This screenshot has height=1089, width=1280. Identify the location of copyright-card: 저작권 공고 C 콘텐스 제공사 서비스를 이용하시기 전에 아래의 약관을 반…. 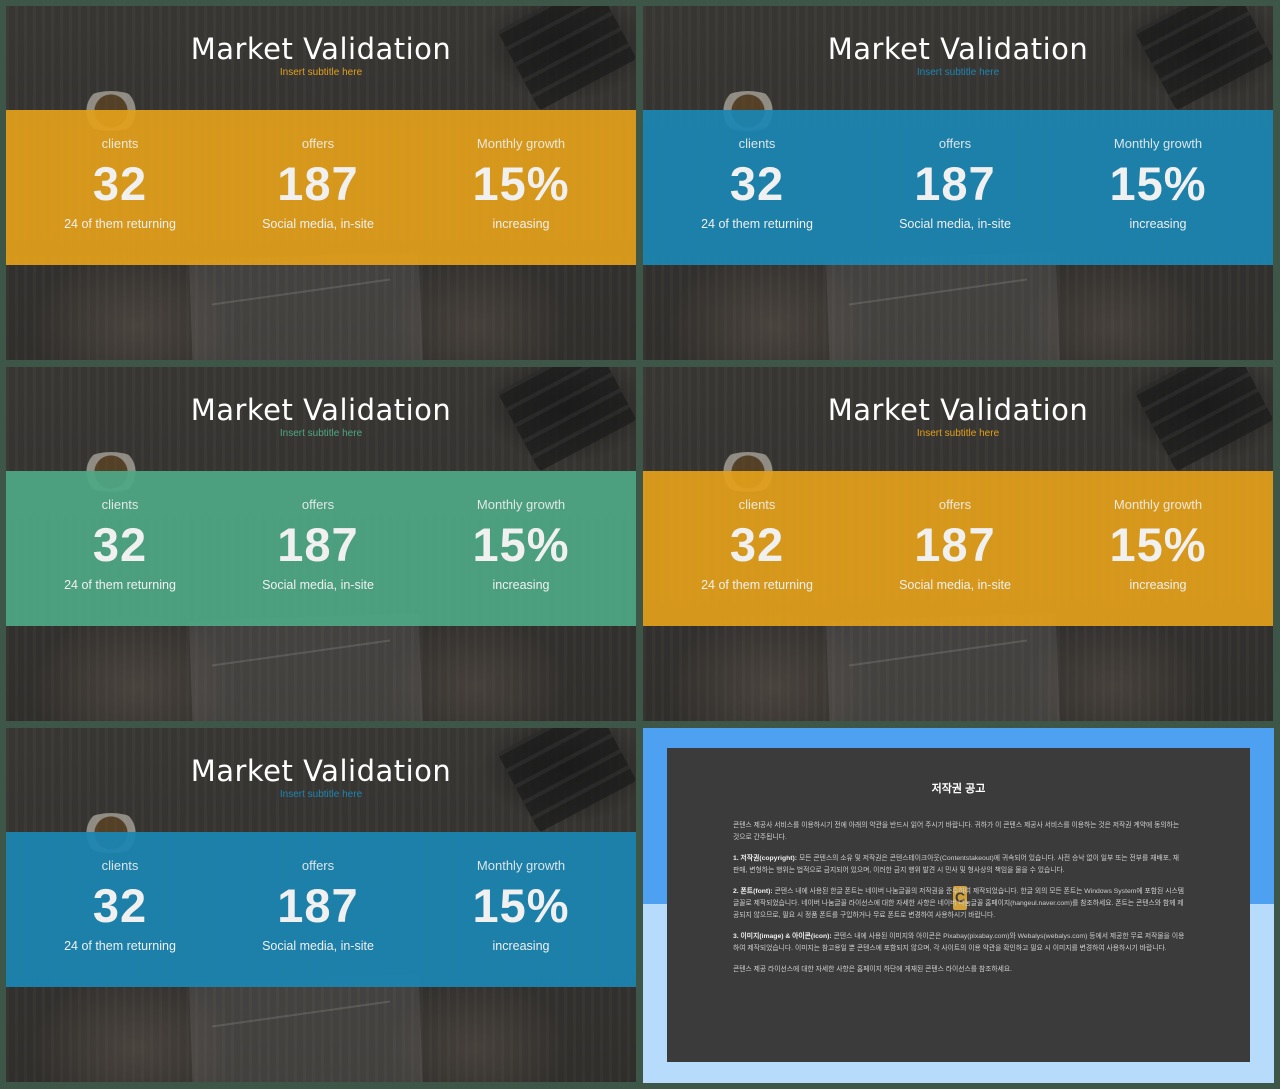
(958, 905).